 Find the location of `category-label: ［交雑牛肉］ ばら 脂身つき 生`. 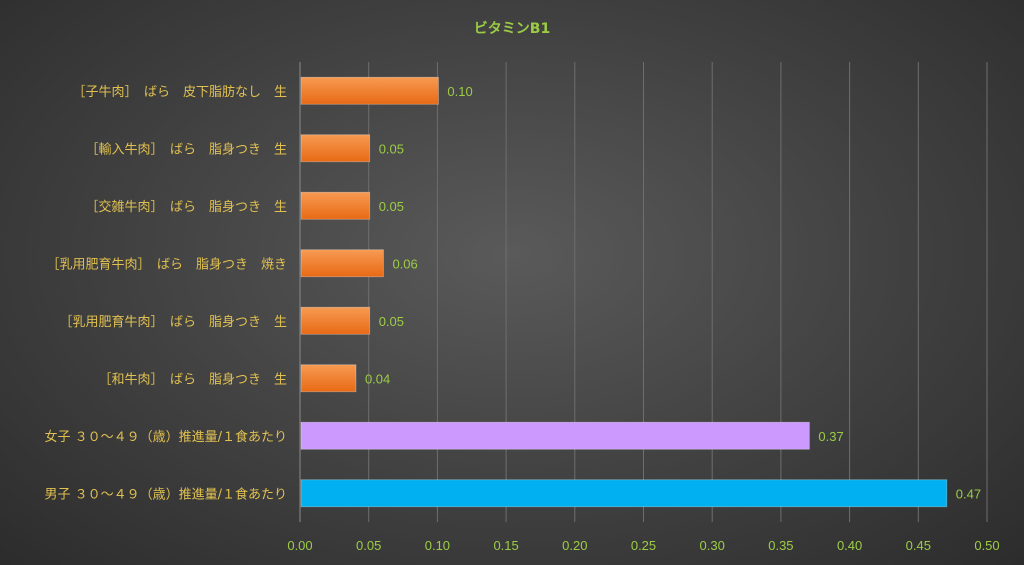

category-label: ［交雑牛肉］ ばら 脂身つき 生 is located at coordinates (186, 207).